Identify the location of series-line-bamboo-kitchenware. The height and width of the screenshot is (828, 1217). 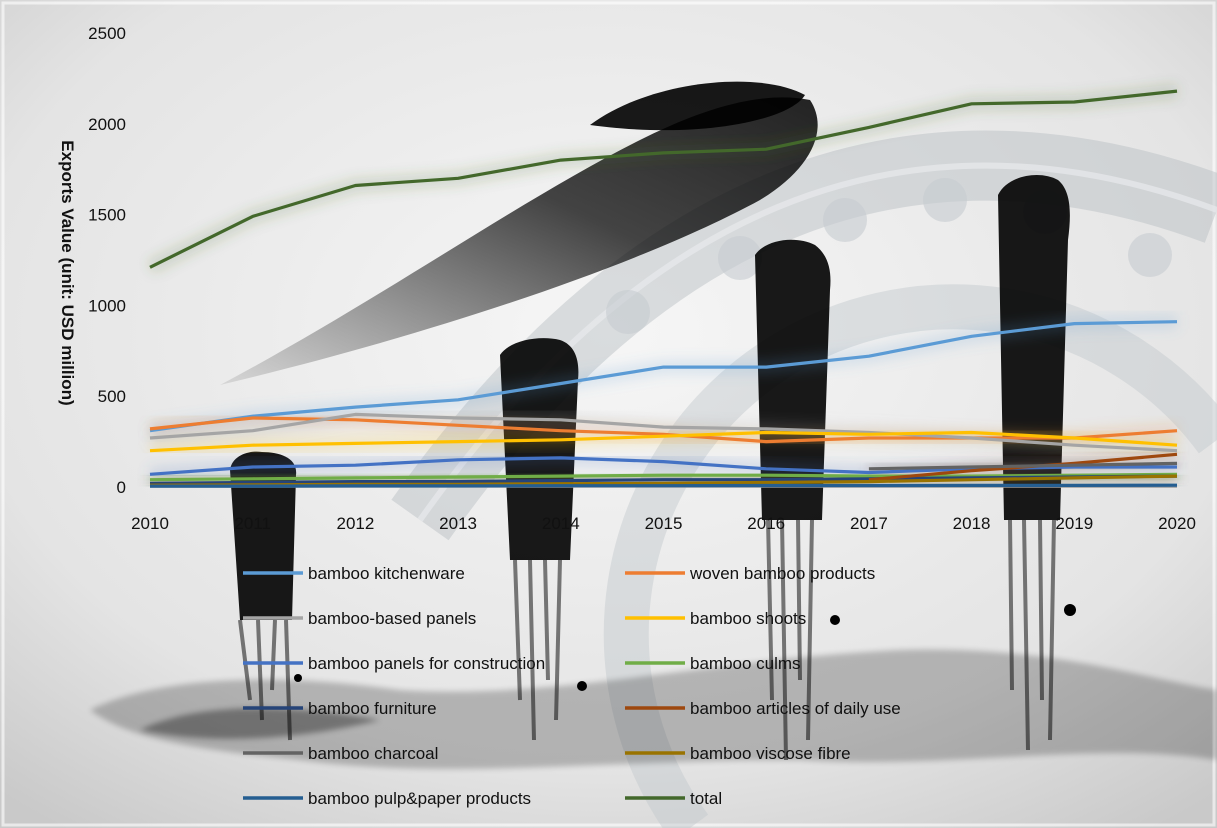
(663, 376).